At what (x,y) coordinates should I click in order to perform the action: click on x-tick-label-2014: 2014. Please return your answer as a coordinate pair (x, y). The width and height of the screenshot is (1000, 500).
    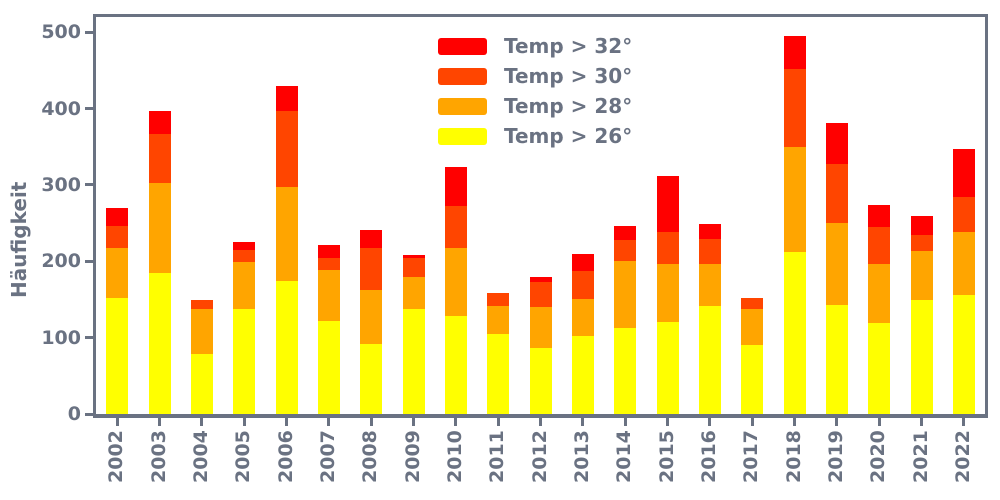
    Looking at the image, I should click on (624, 456).